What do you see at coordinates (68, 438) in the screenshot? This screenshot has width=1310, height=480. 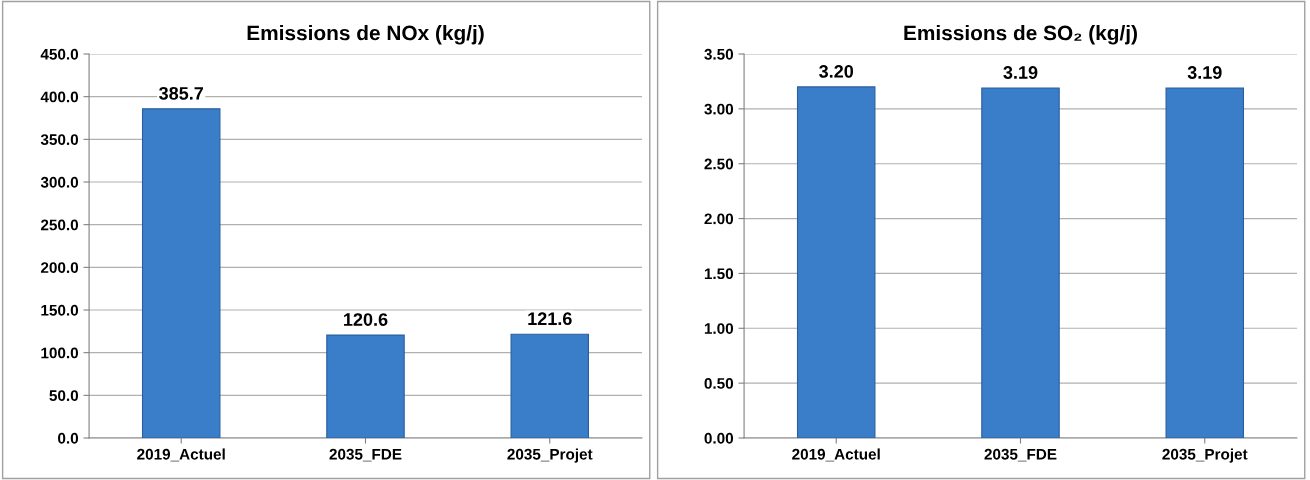 I see `y-tick-label: 0.0` at bounding box center [68, 438].